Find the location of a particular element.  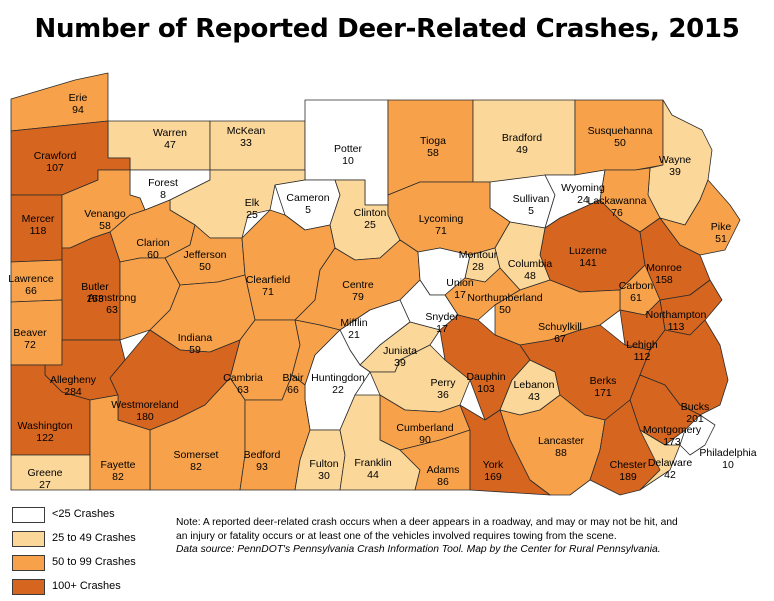

county-name-northampton: Northampton is located at coordinates (676, 315).